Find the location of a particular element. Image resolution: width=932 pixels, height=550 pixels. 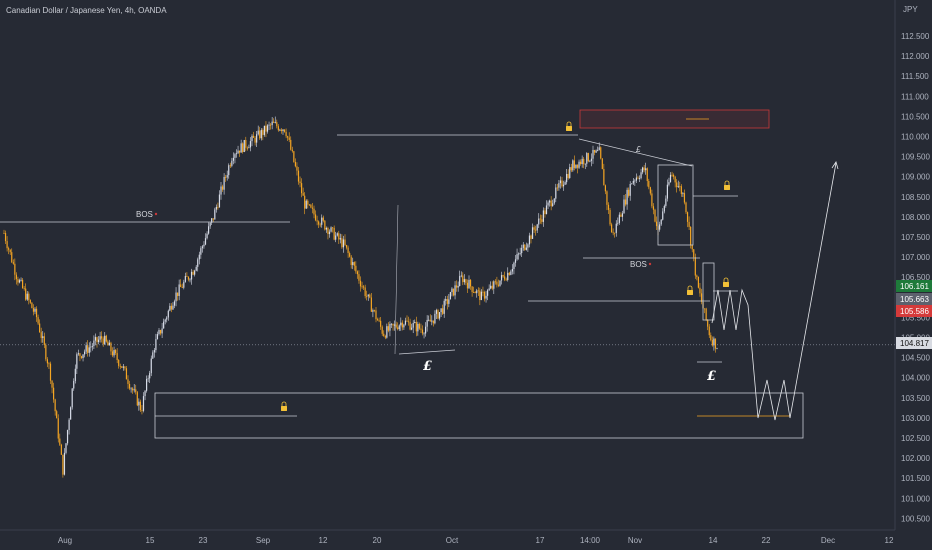

resistance-zone is located at coordinates (674, 119).